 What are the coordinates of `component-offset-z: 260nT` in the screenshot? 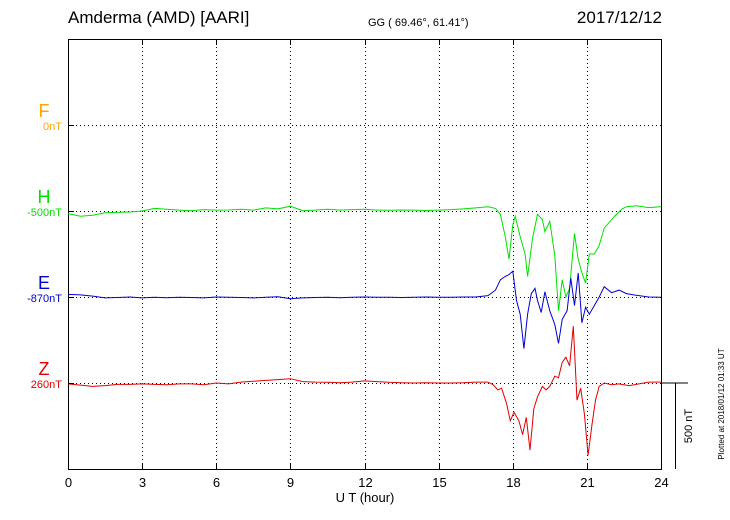 It's located at (46, 385).